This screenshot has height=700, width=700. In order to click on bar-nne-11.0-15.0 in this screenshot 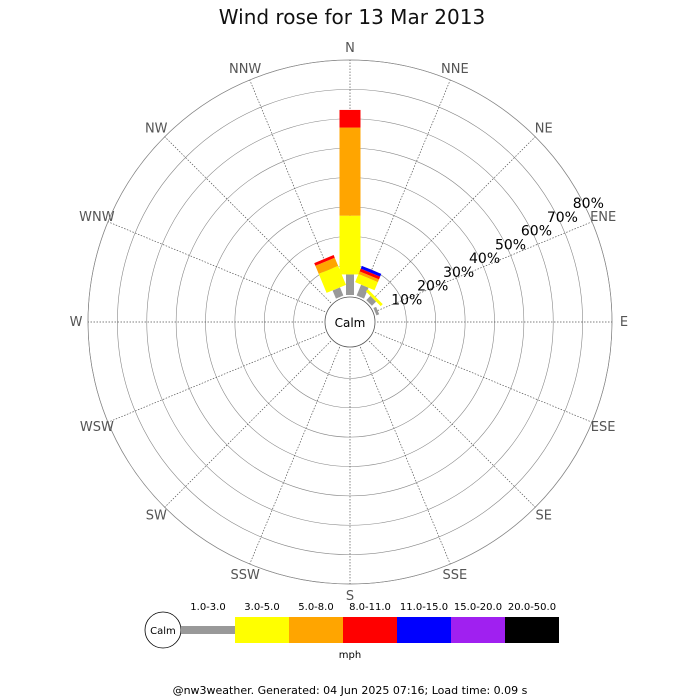, I will do `click(371, 271)`.